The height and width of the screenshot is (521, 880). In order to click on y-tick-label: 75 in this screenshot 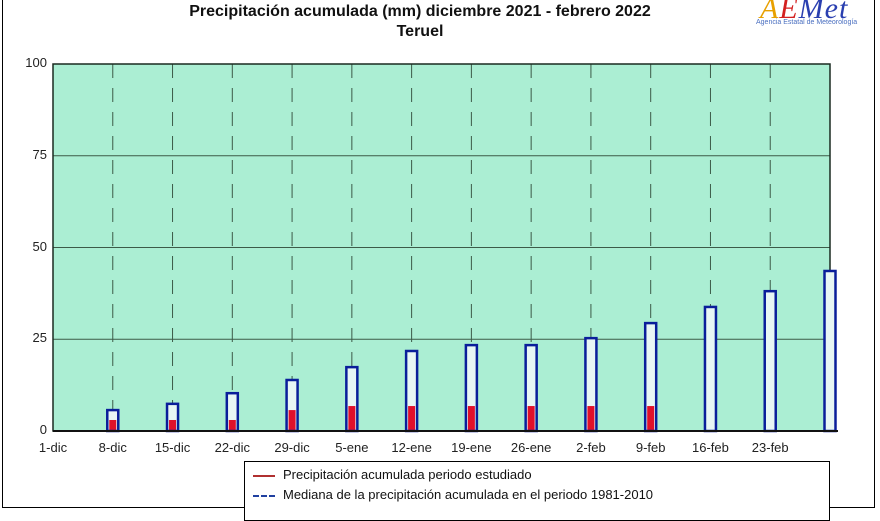, I will do `click(39, 154)`.